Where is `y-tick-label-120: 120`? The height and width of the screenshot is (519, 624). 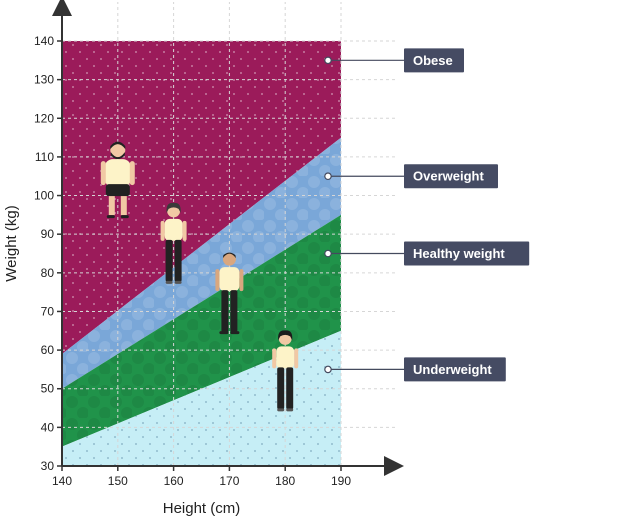 y-tick-label-120: 120 is located at coordinates (44, 118).